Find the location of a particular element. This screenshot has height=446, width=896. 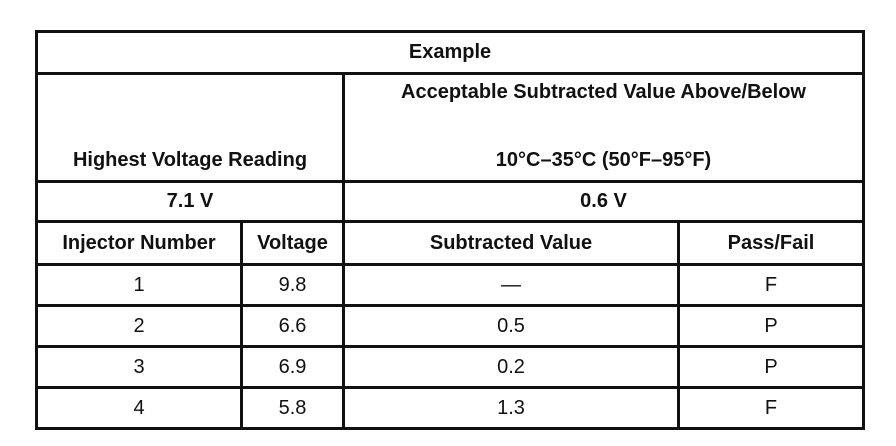

data-cell: 5.8 is located at coordinates (292, 408).